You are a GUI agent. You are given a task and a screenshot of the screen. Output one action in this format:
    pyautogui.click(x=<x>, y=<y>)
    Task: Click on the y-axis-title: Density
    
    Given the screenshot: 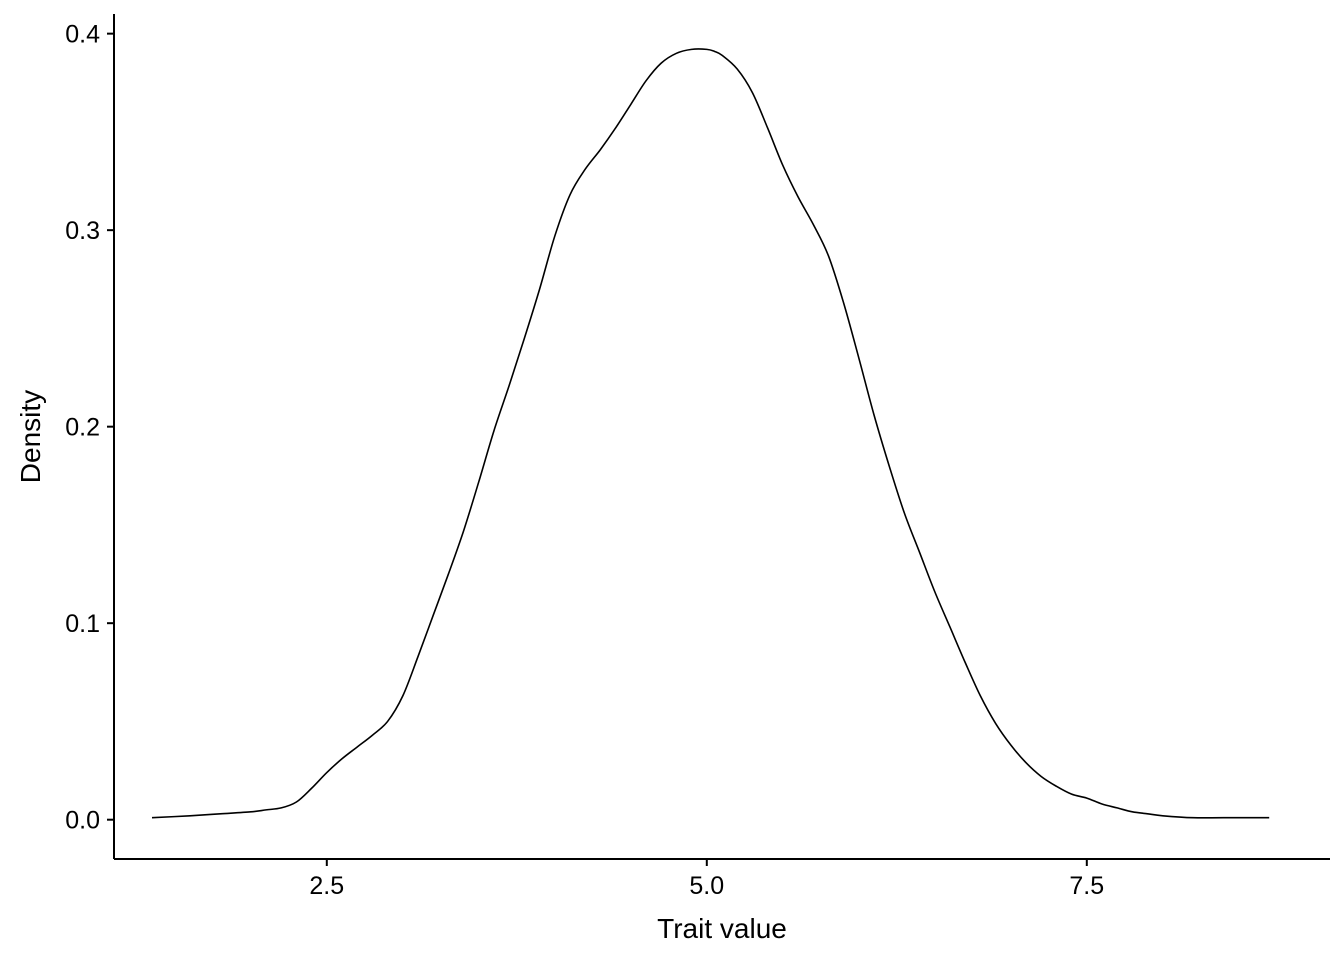 What is the action you would take?
    pyautogui.click(x=30, y=436)
    